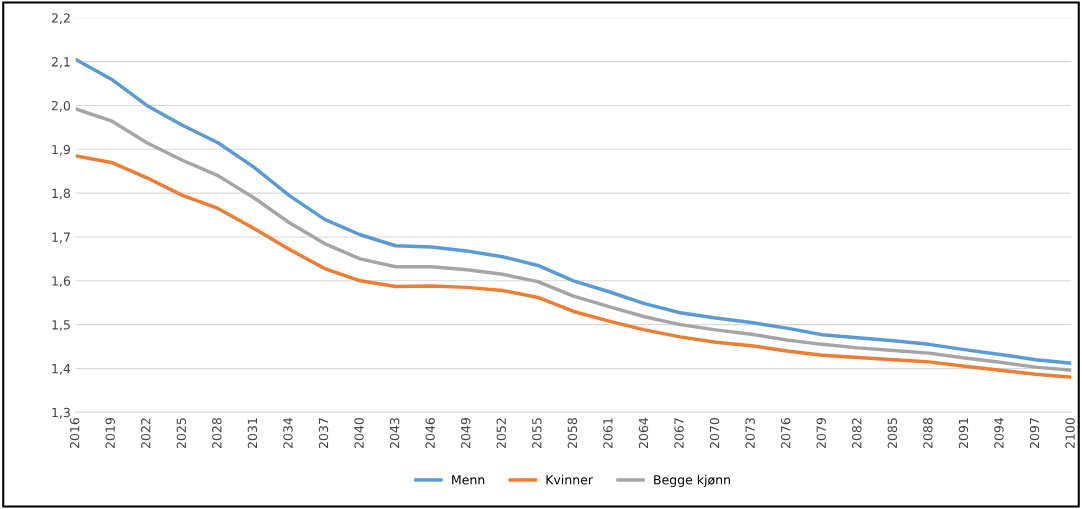  I want to click on x-tick-label: 2094, so click(999, 433).